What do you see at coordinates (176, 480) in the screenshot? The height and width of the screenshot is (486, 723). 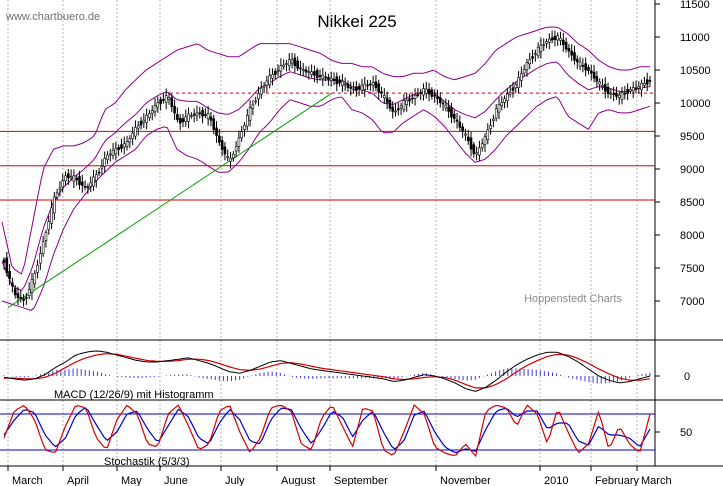 I see `month-label: June` at bounding box center [176, 480].